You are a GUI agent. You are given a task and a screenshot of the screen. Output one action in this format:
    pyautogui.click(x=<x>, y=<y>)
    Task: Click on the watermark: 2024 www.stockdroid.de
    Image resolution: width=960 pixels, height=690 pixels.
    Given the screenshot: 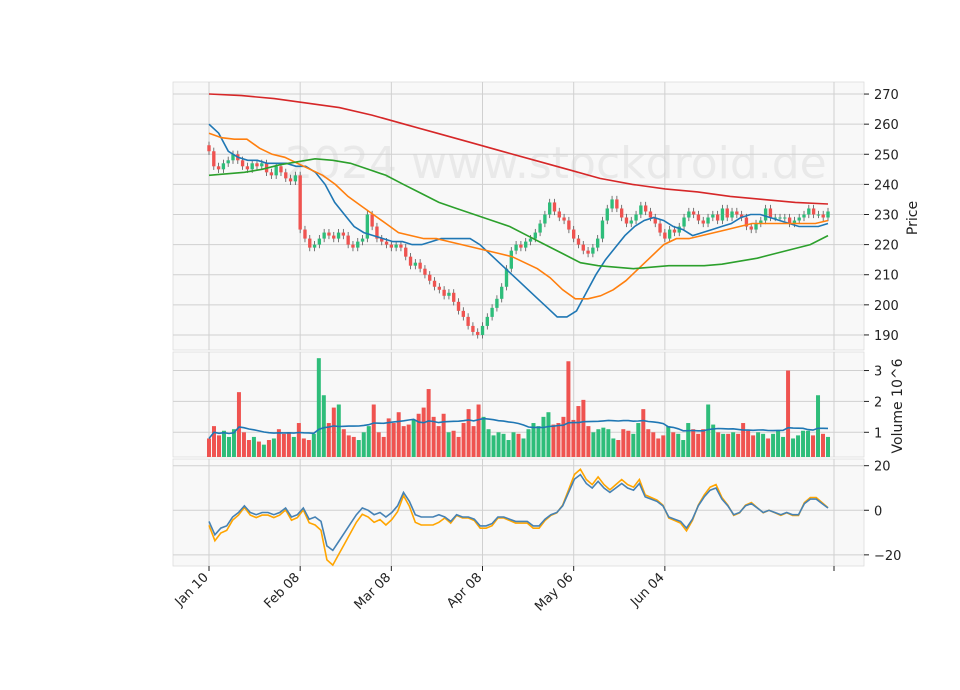 What is the action you would take?
    pyautogui.click(x=556, y=163)
    